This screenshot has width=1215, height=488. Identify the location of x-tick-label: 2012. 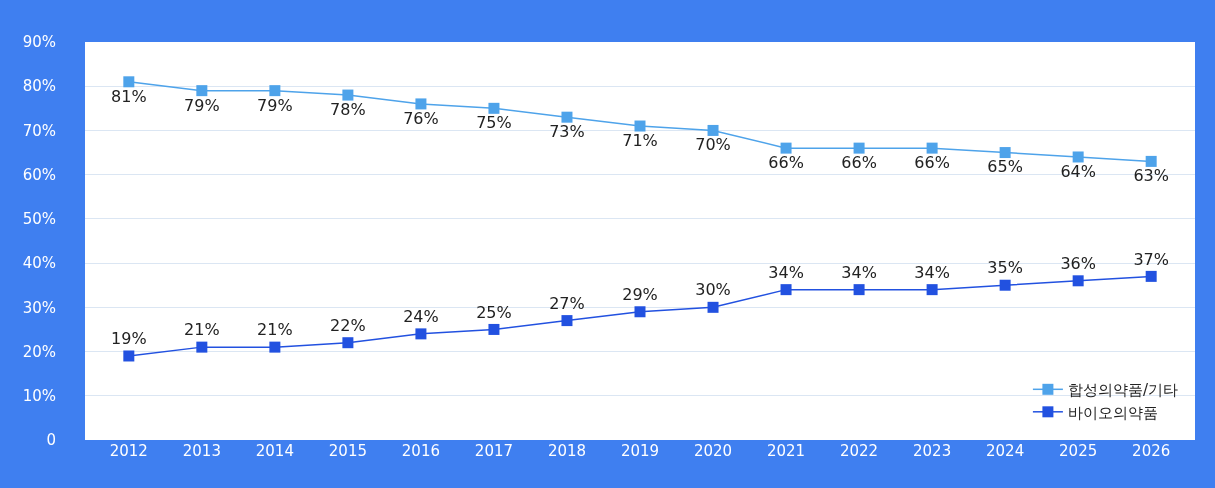
(128, 451).